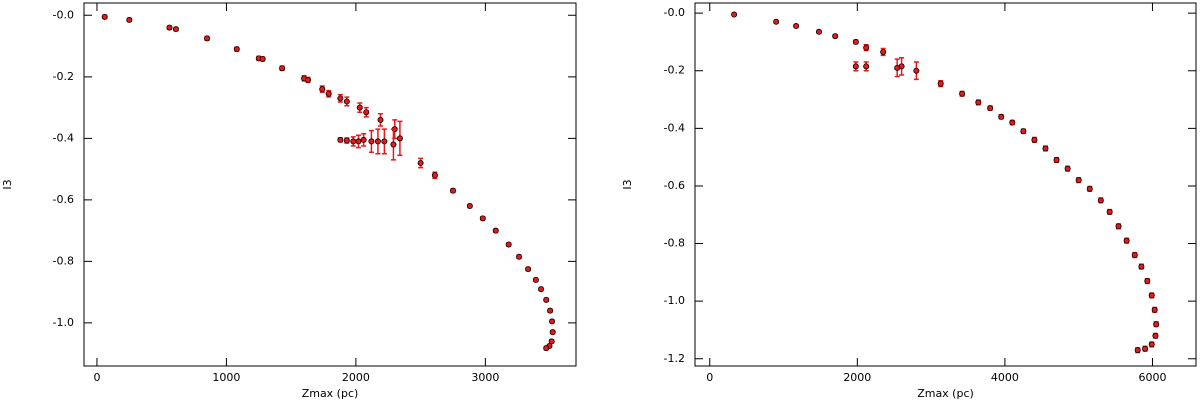  I want to click on y-axis-label: I3, so click(7, 184).